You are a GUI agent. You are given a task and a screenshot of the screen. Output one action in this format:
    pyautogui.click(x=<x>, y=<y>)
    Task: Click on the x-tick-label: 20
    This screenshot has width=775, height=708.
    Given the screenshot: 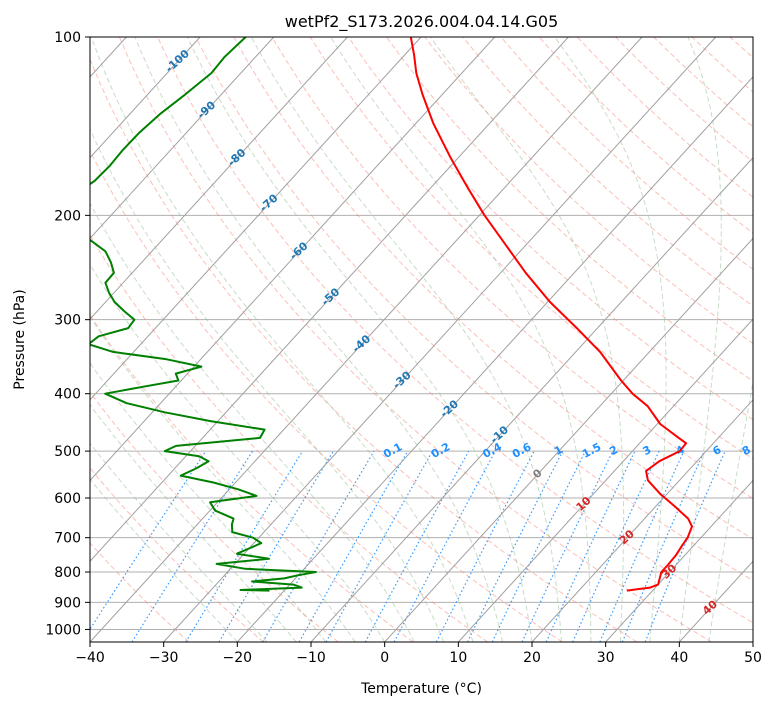 What is the action you would take?
    pyautogui.click(x=532, y=658)
    